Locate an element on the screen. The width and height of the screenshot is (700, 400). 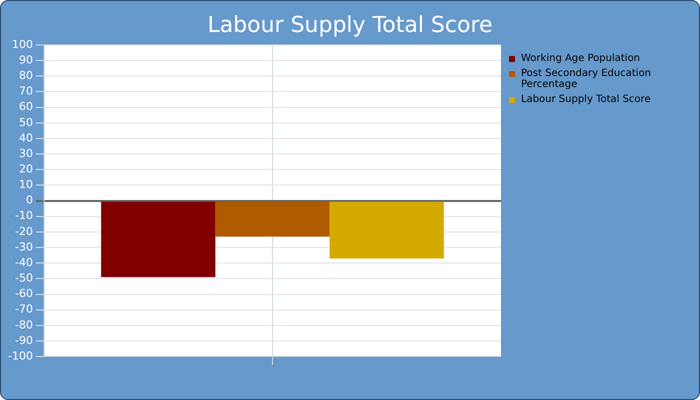
y-tick-label: 0 is located at coordinates (29, 200).